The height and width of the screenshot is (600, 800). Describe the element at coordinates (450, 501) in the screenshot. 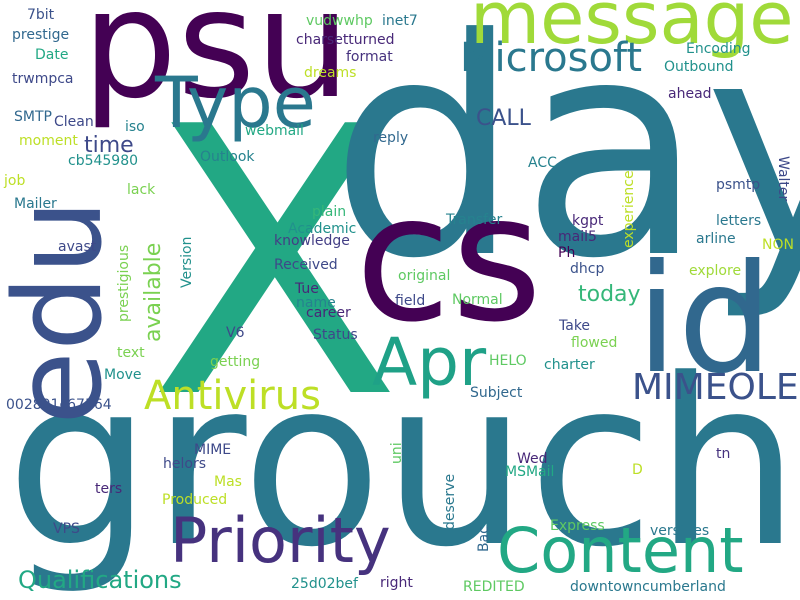

I see `word-deserve: deserve` at that location.